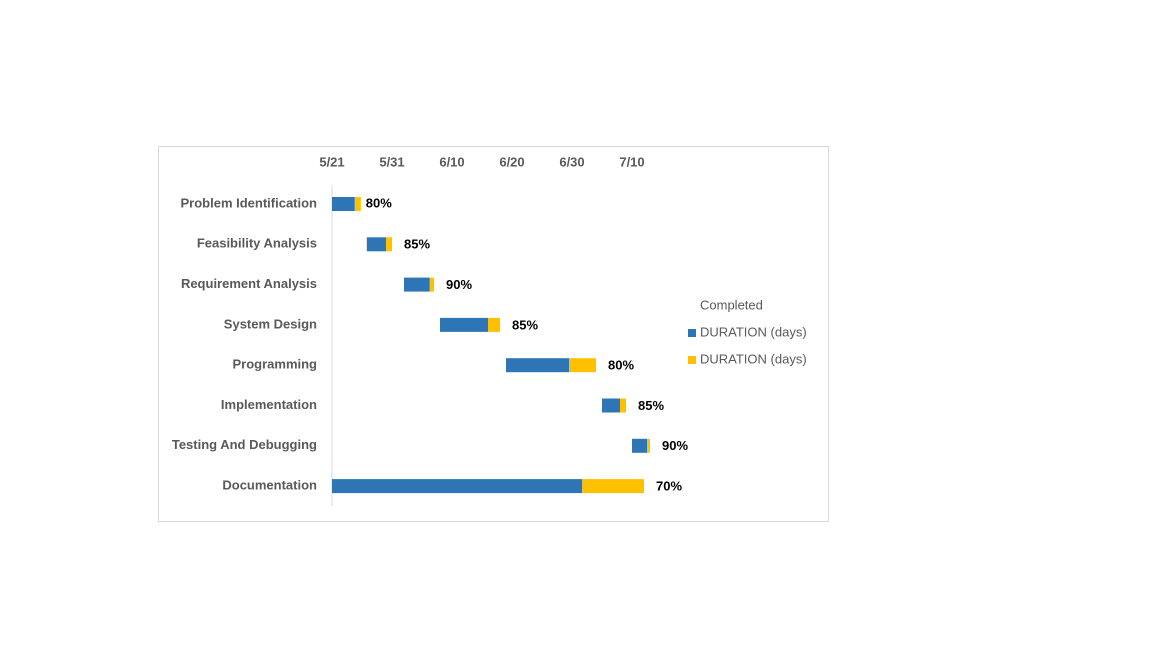  I want to click on x-tick-label: 6/30, so click(571, 161).